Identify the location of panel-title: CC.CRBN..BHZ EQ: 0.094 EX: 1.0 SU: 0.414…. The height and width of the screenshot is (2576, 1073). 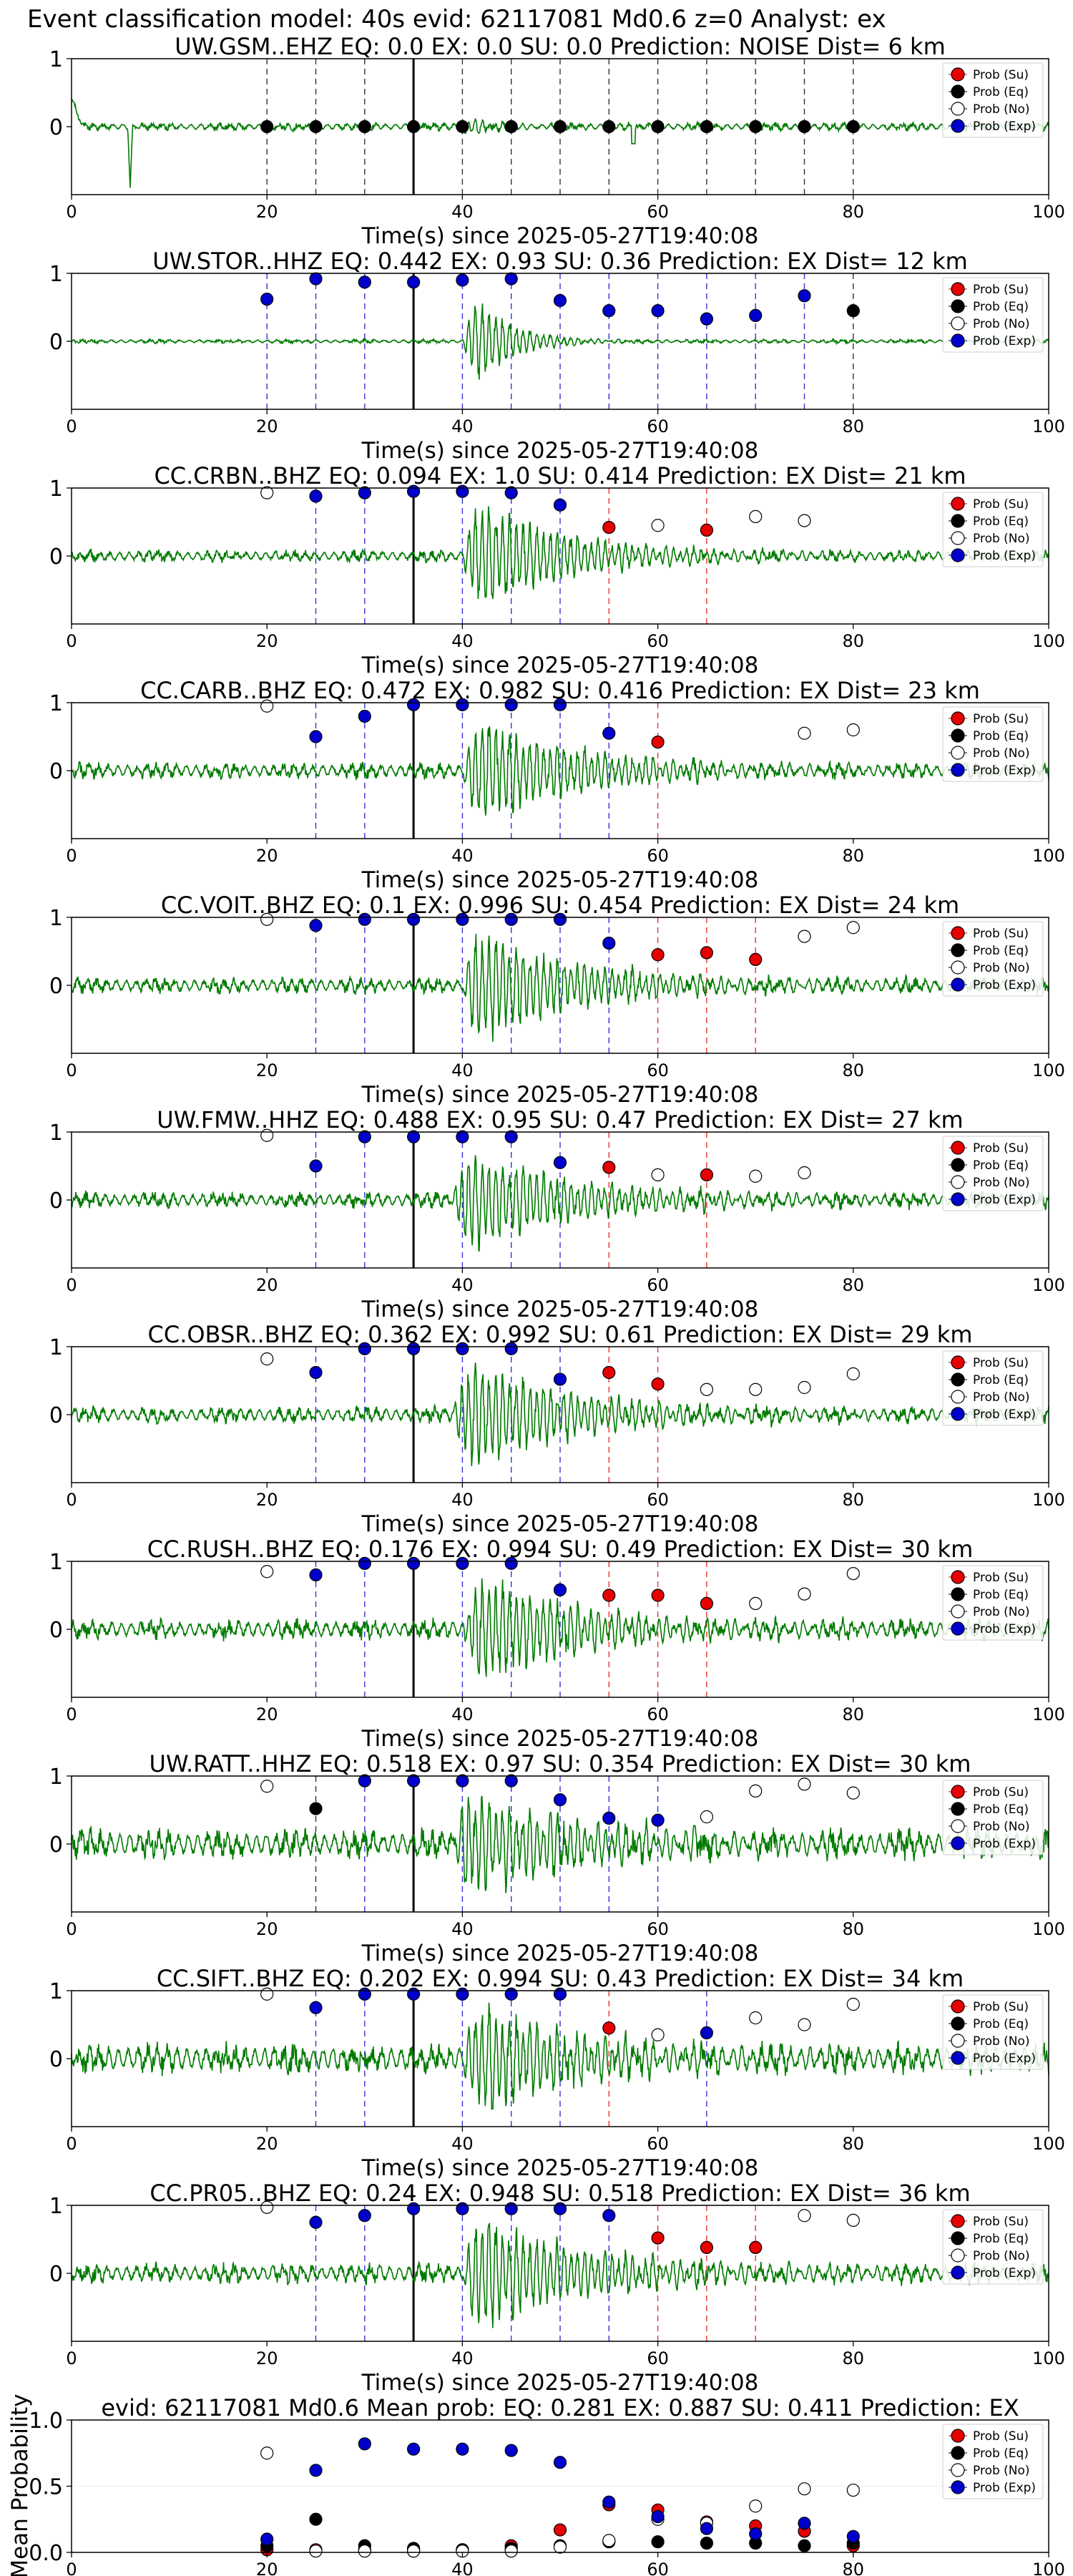
(560, 475).